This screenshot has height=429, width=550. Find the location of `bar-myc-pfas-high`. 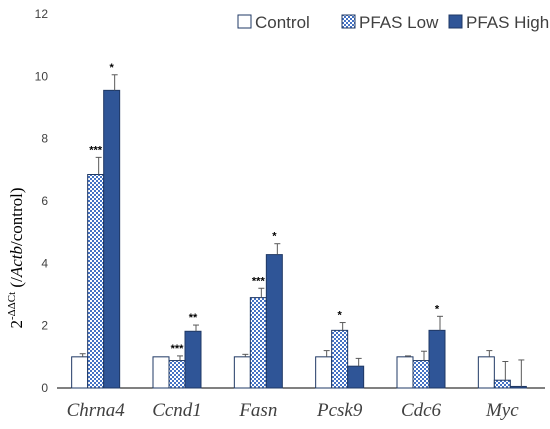

bar-myc-pfas-high is located at coordinates (518, 387).